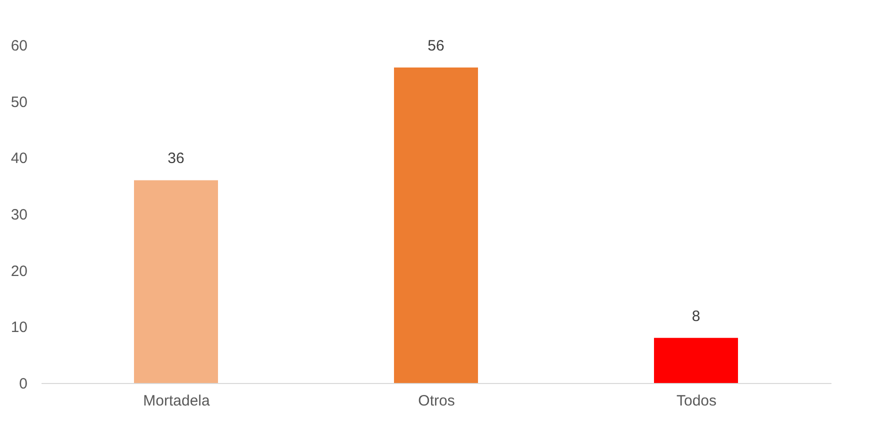  I want to click on y-tick-label: 20, so click(19, 271).